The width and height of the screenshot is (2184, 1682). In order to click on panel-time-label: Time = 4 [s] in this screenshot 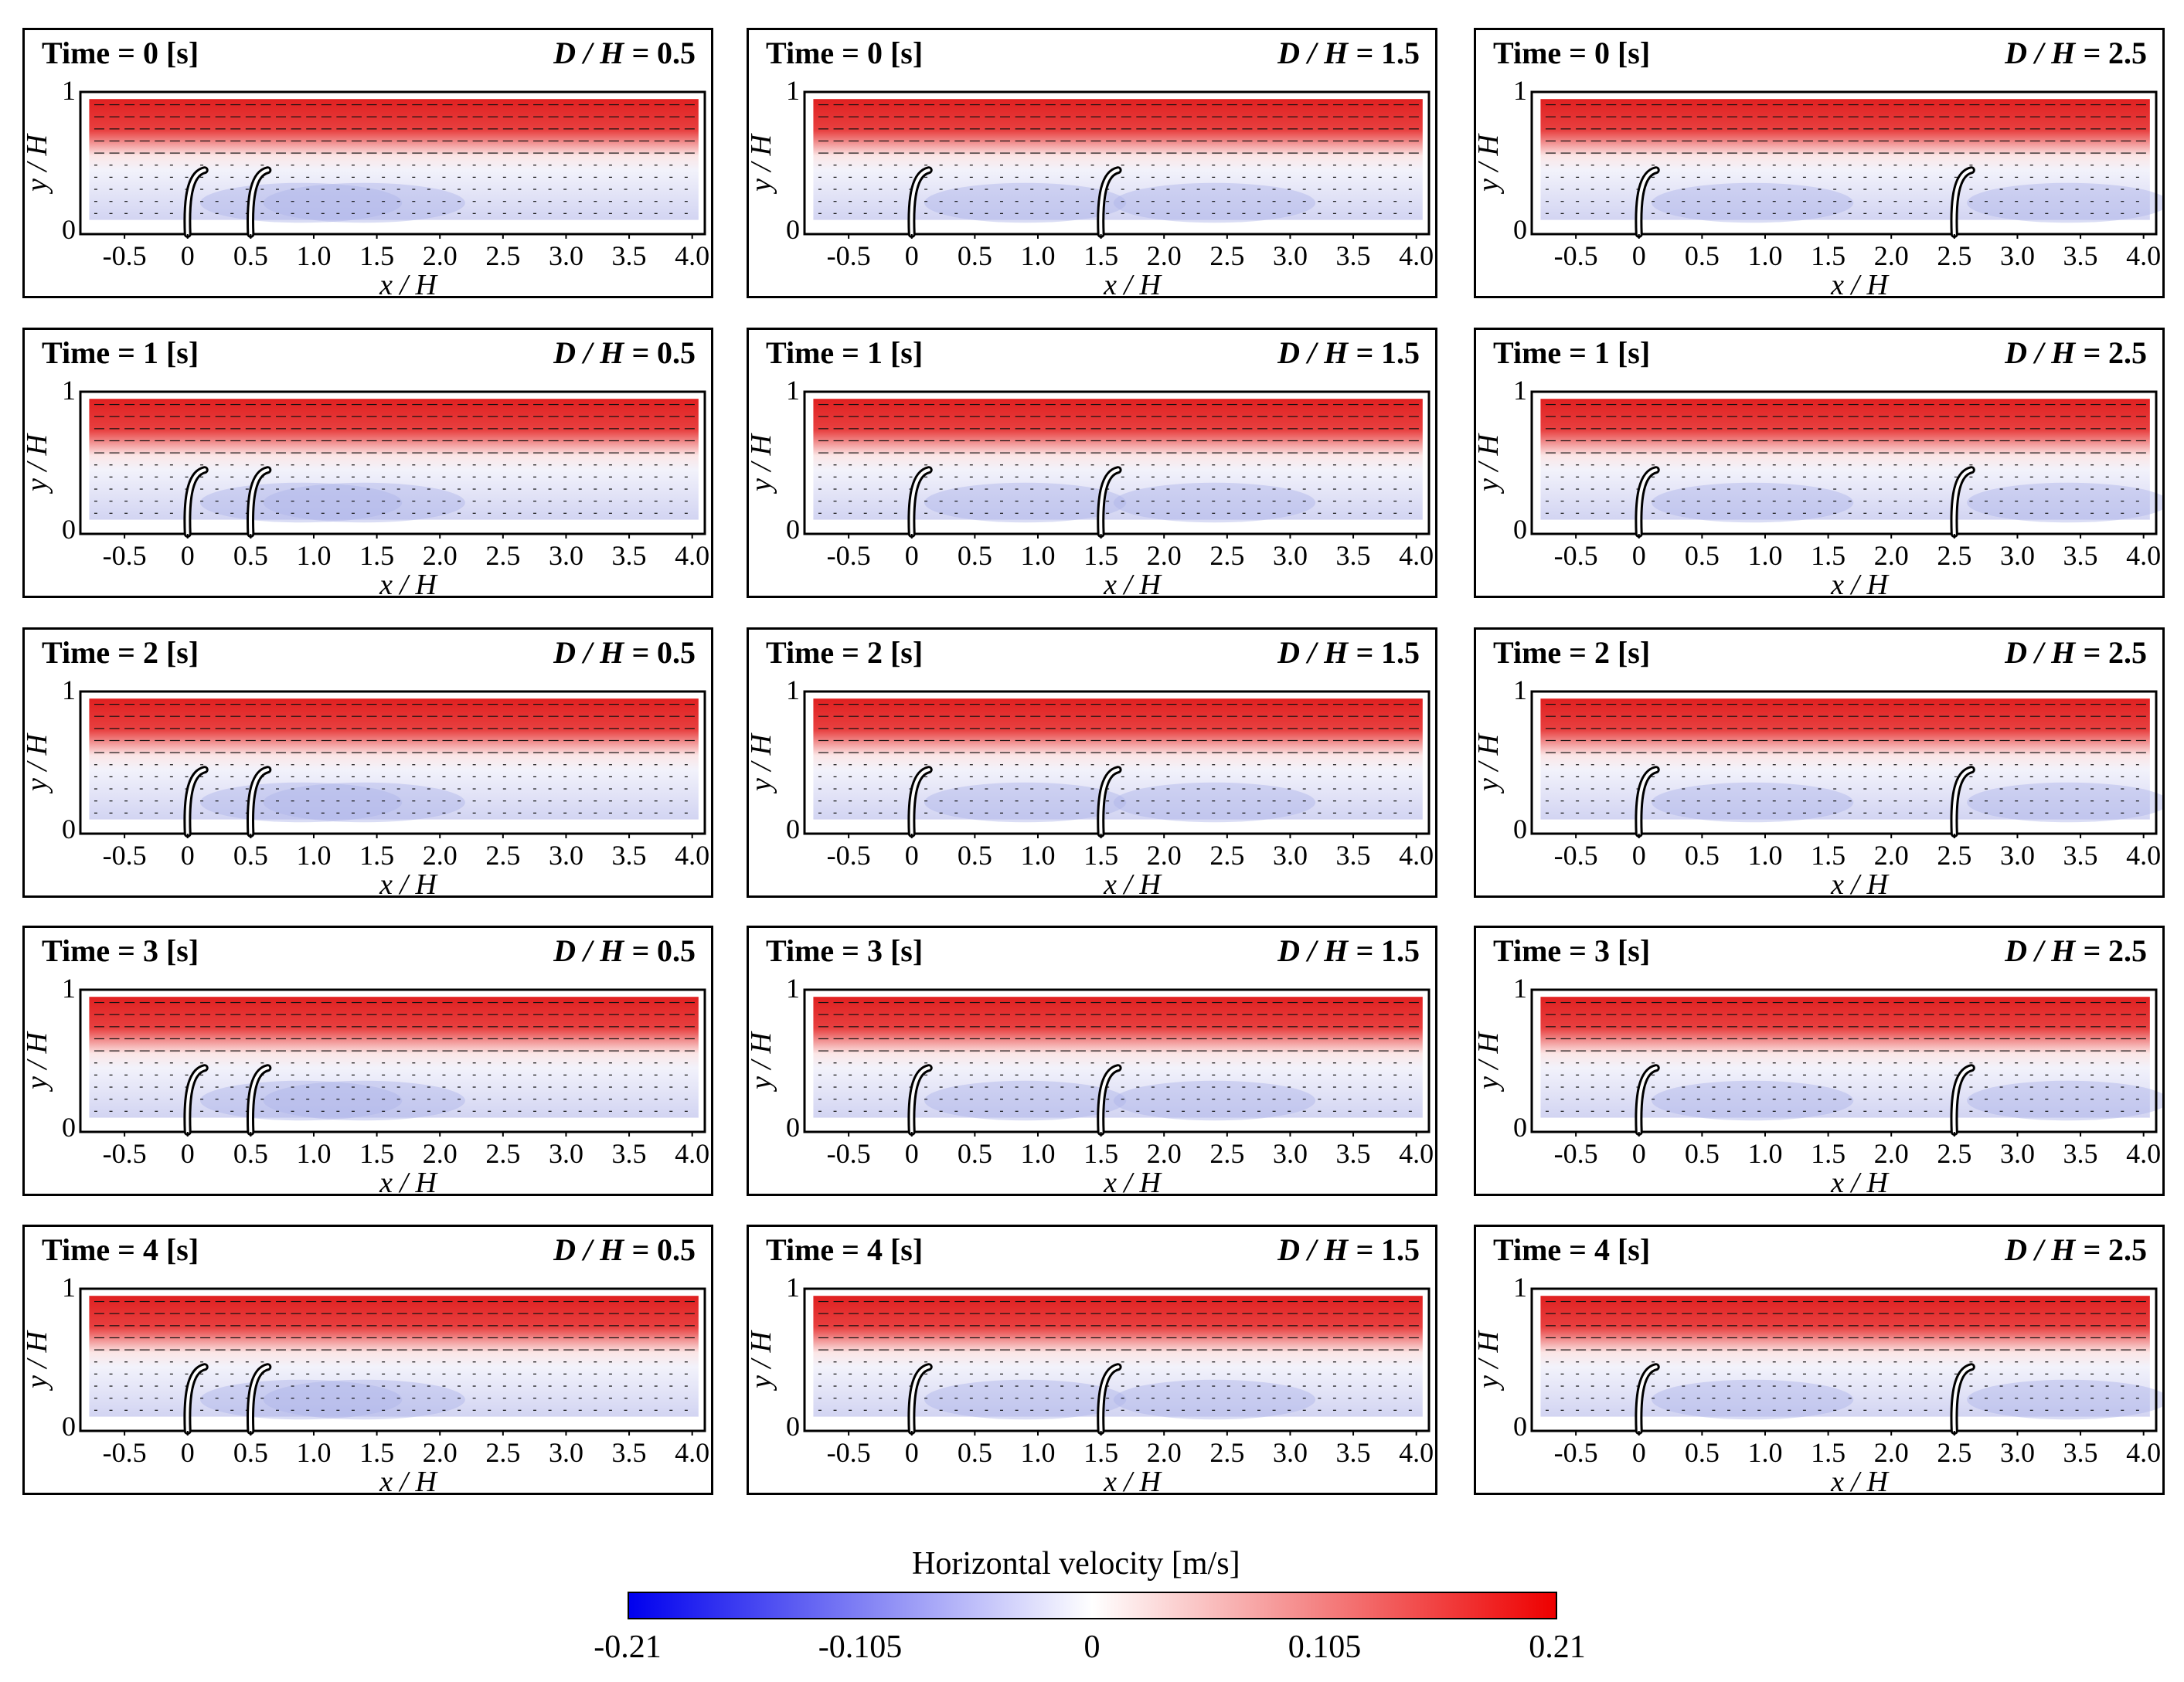, I will do `click(845, 1250)`.